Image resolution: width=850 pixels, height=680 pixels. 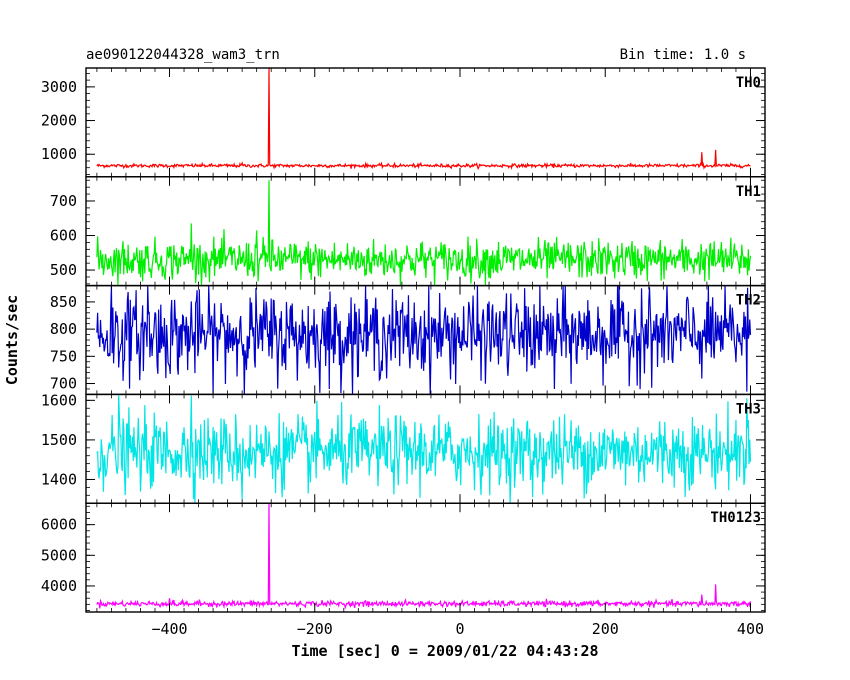 I want to click on panel-th3: 1400 1500 1600 TH3, so click(x=403, y=447).